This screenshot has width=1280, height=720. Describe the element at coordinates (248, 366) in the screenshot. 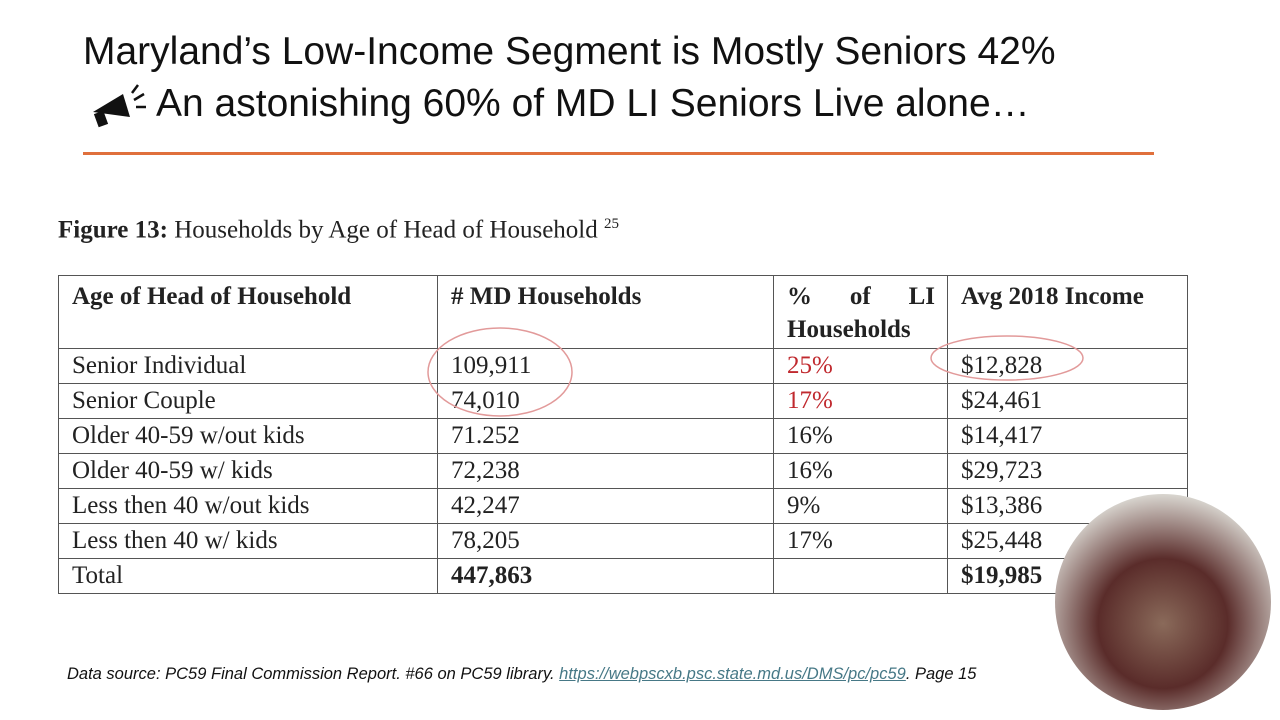

I see `cell: Senior Individual` at that location.